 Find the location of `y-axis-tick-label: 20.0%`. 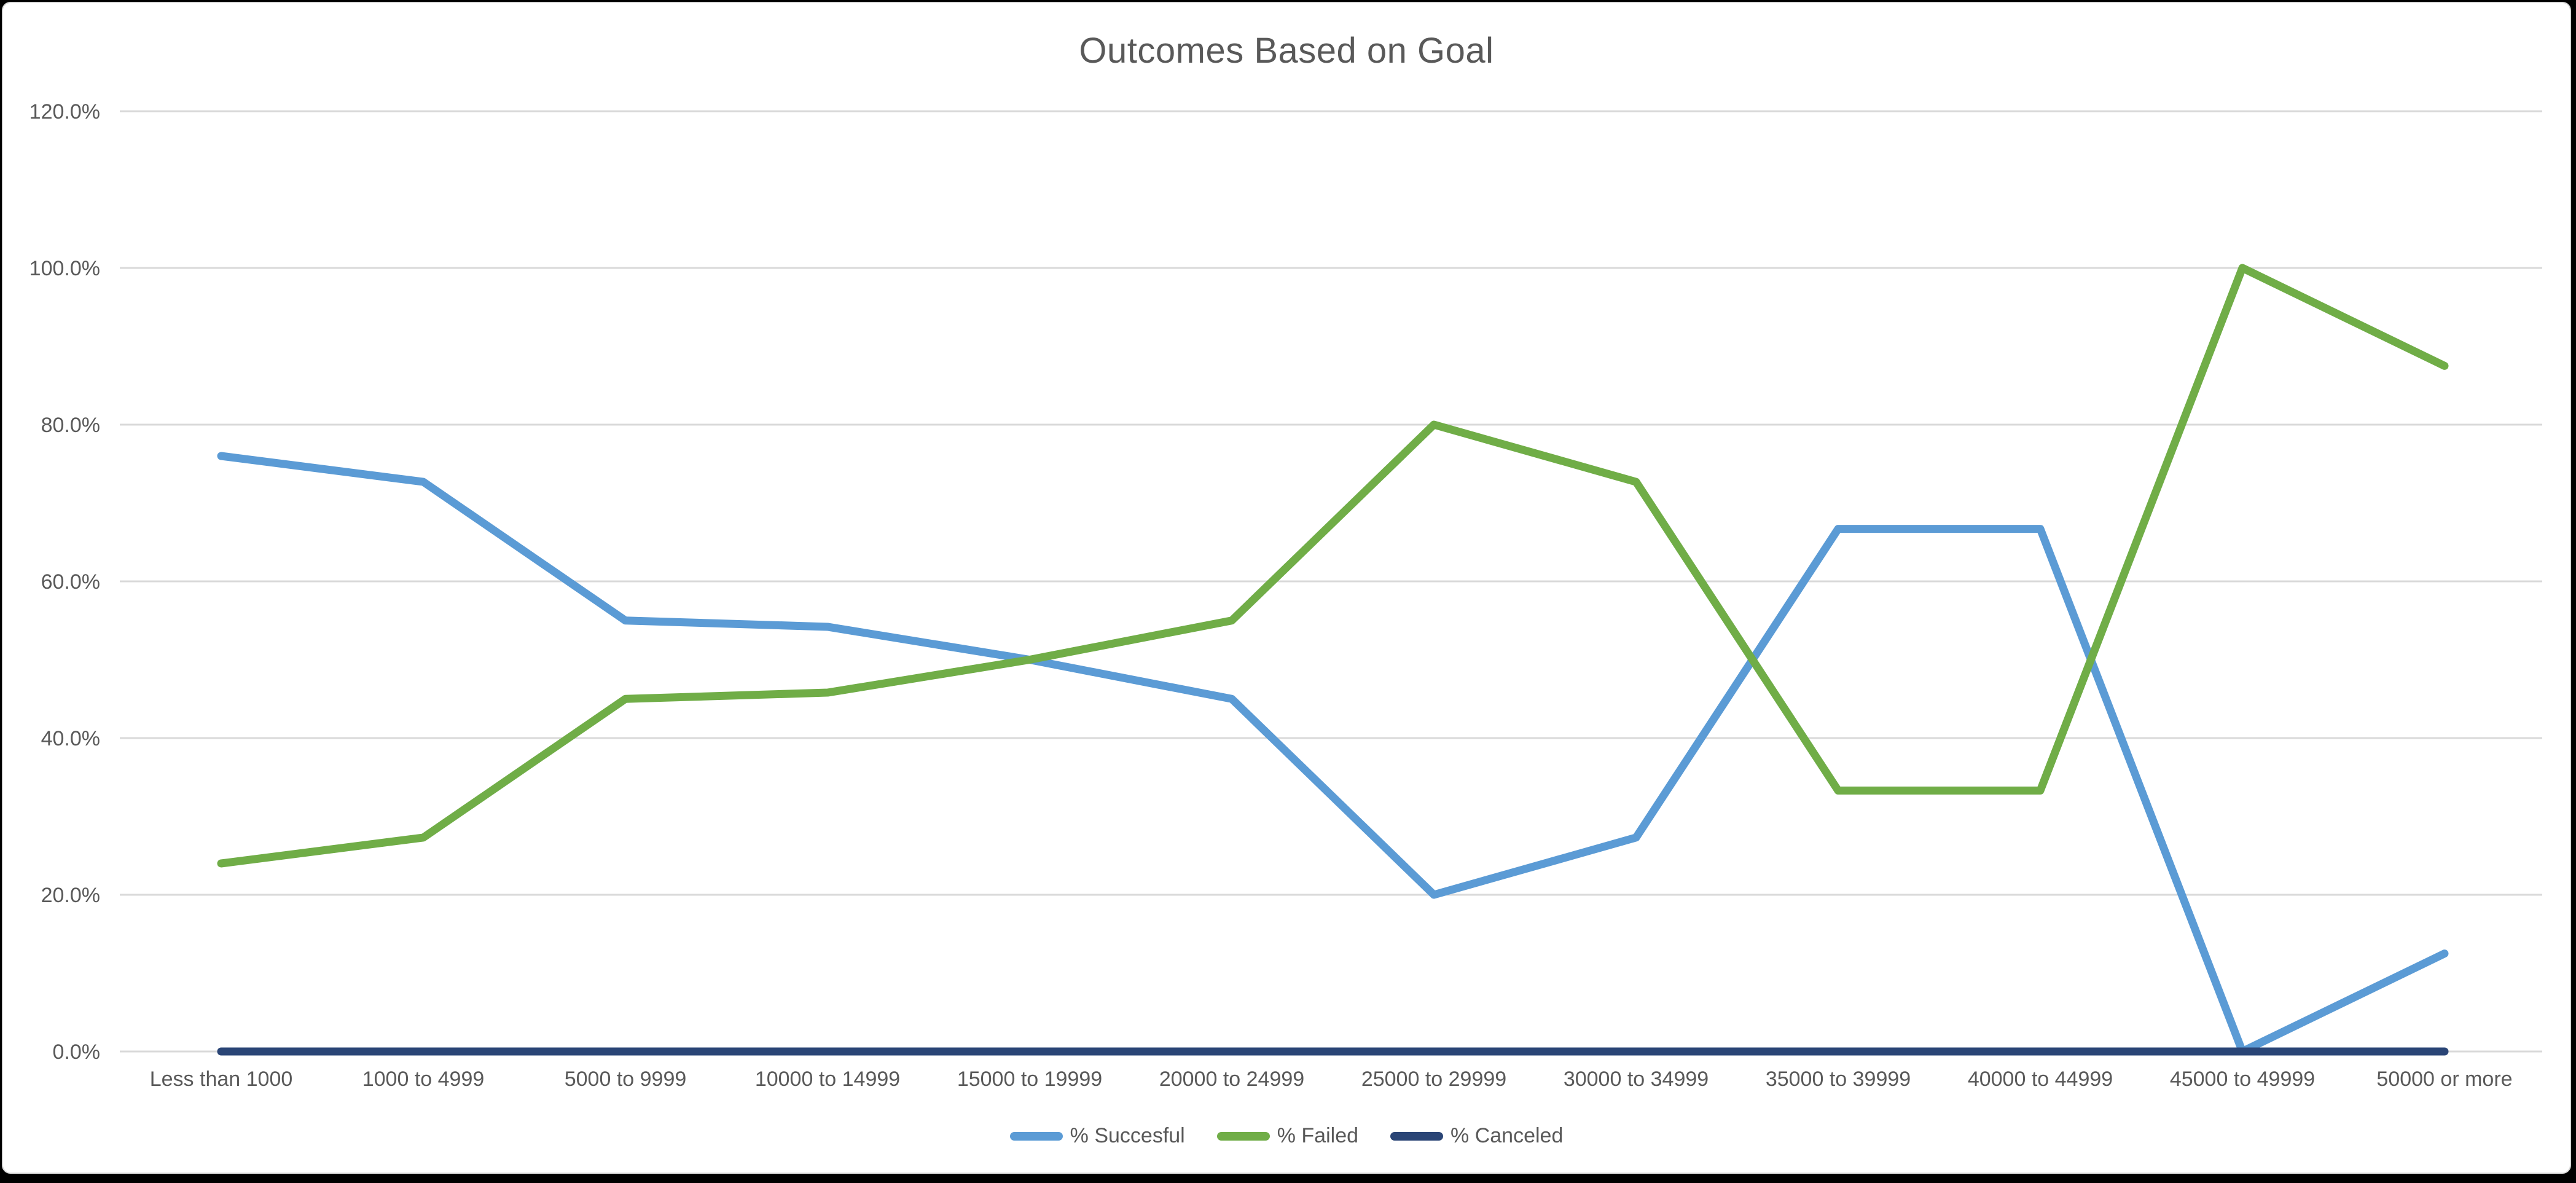

y-axis-tick-label: 20.0% is located at coordinates (70, 895).